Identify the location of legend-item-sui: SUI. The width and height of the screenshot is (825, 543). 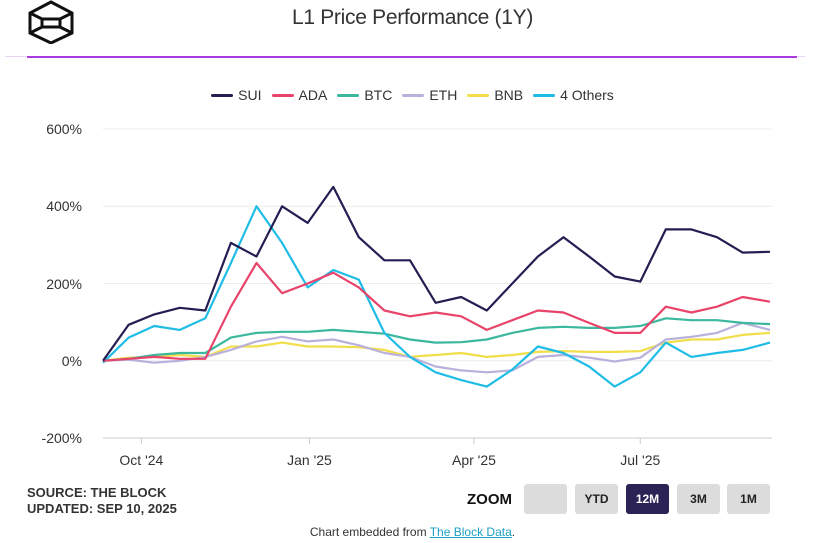
(236, 95).